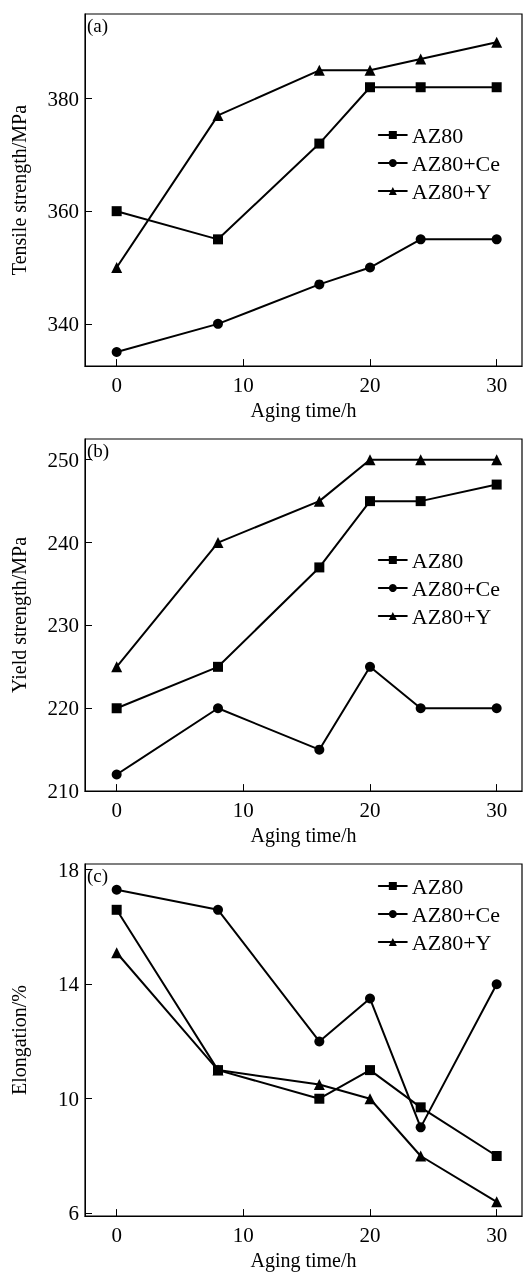 Image resolution: width=525 pixels, height=1276 pixels. What do you see at coordinates (69, 984) in the screenshot?
I see `y-tick-label: 14` at bounding box center [69, 984].